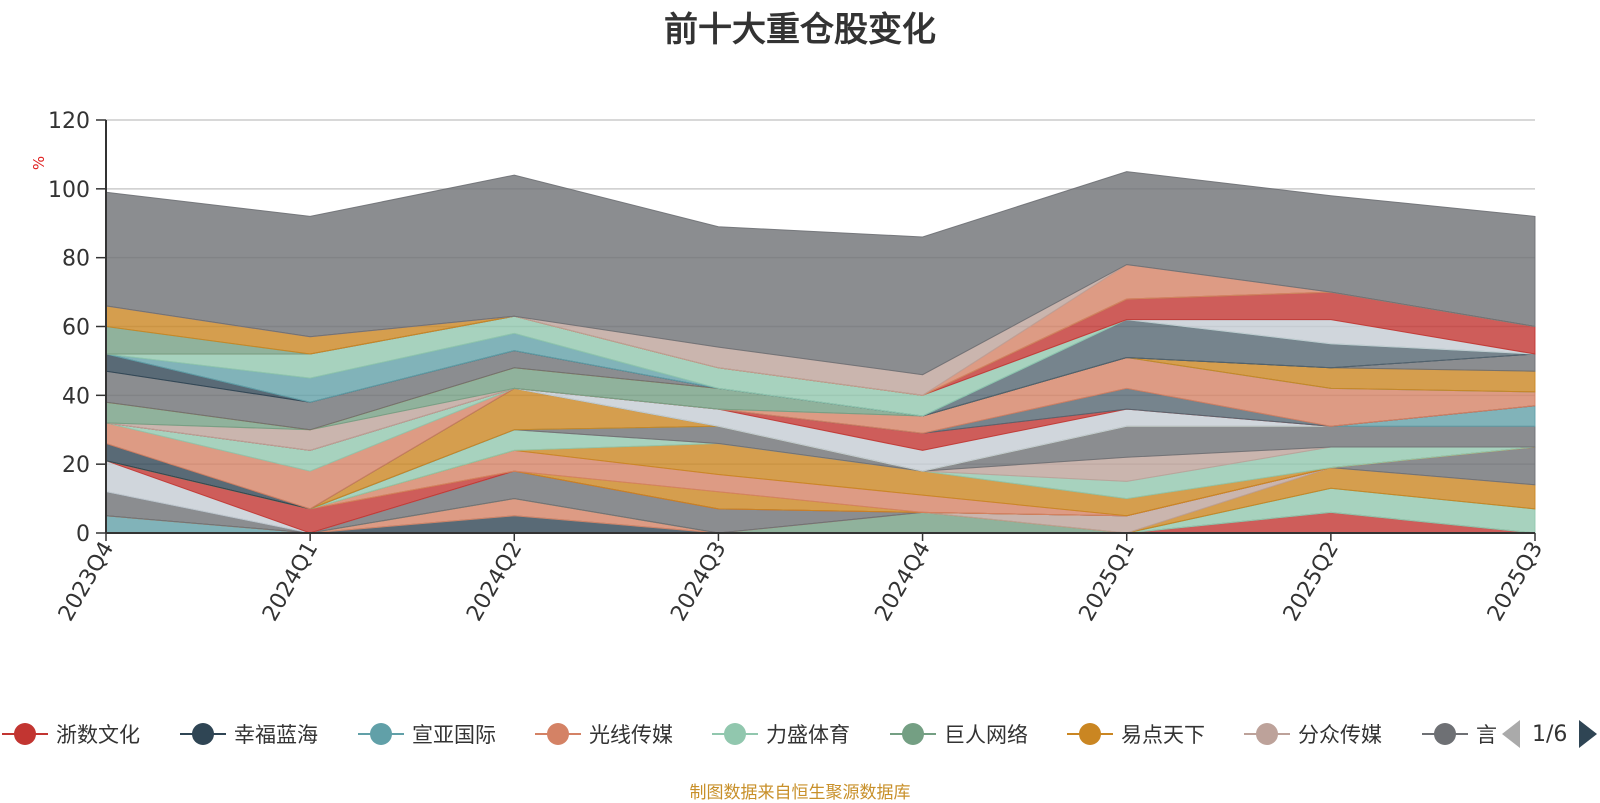  What do you see at coordinates (631, 735) in the screenshot?
I see `legend-label: 光线传媒` at bounding box center [631, 735].